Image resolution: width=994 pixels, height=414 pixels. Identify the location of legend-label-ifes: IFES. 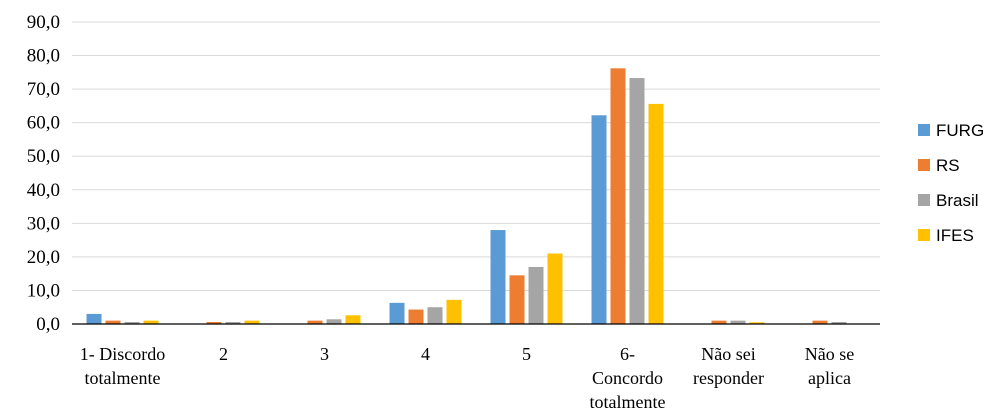
(955, 235).